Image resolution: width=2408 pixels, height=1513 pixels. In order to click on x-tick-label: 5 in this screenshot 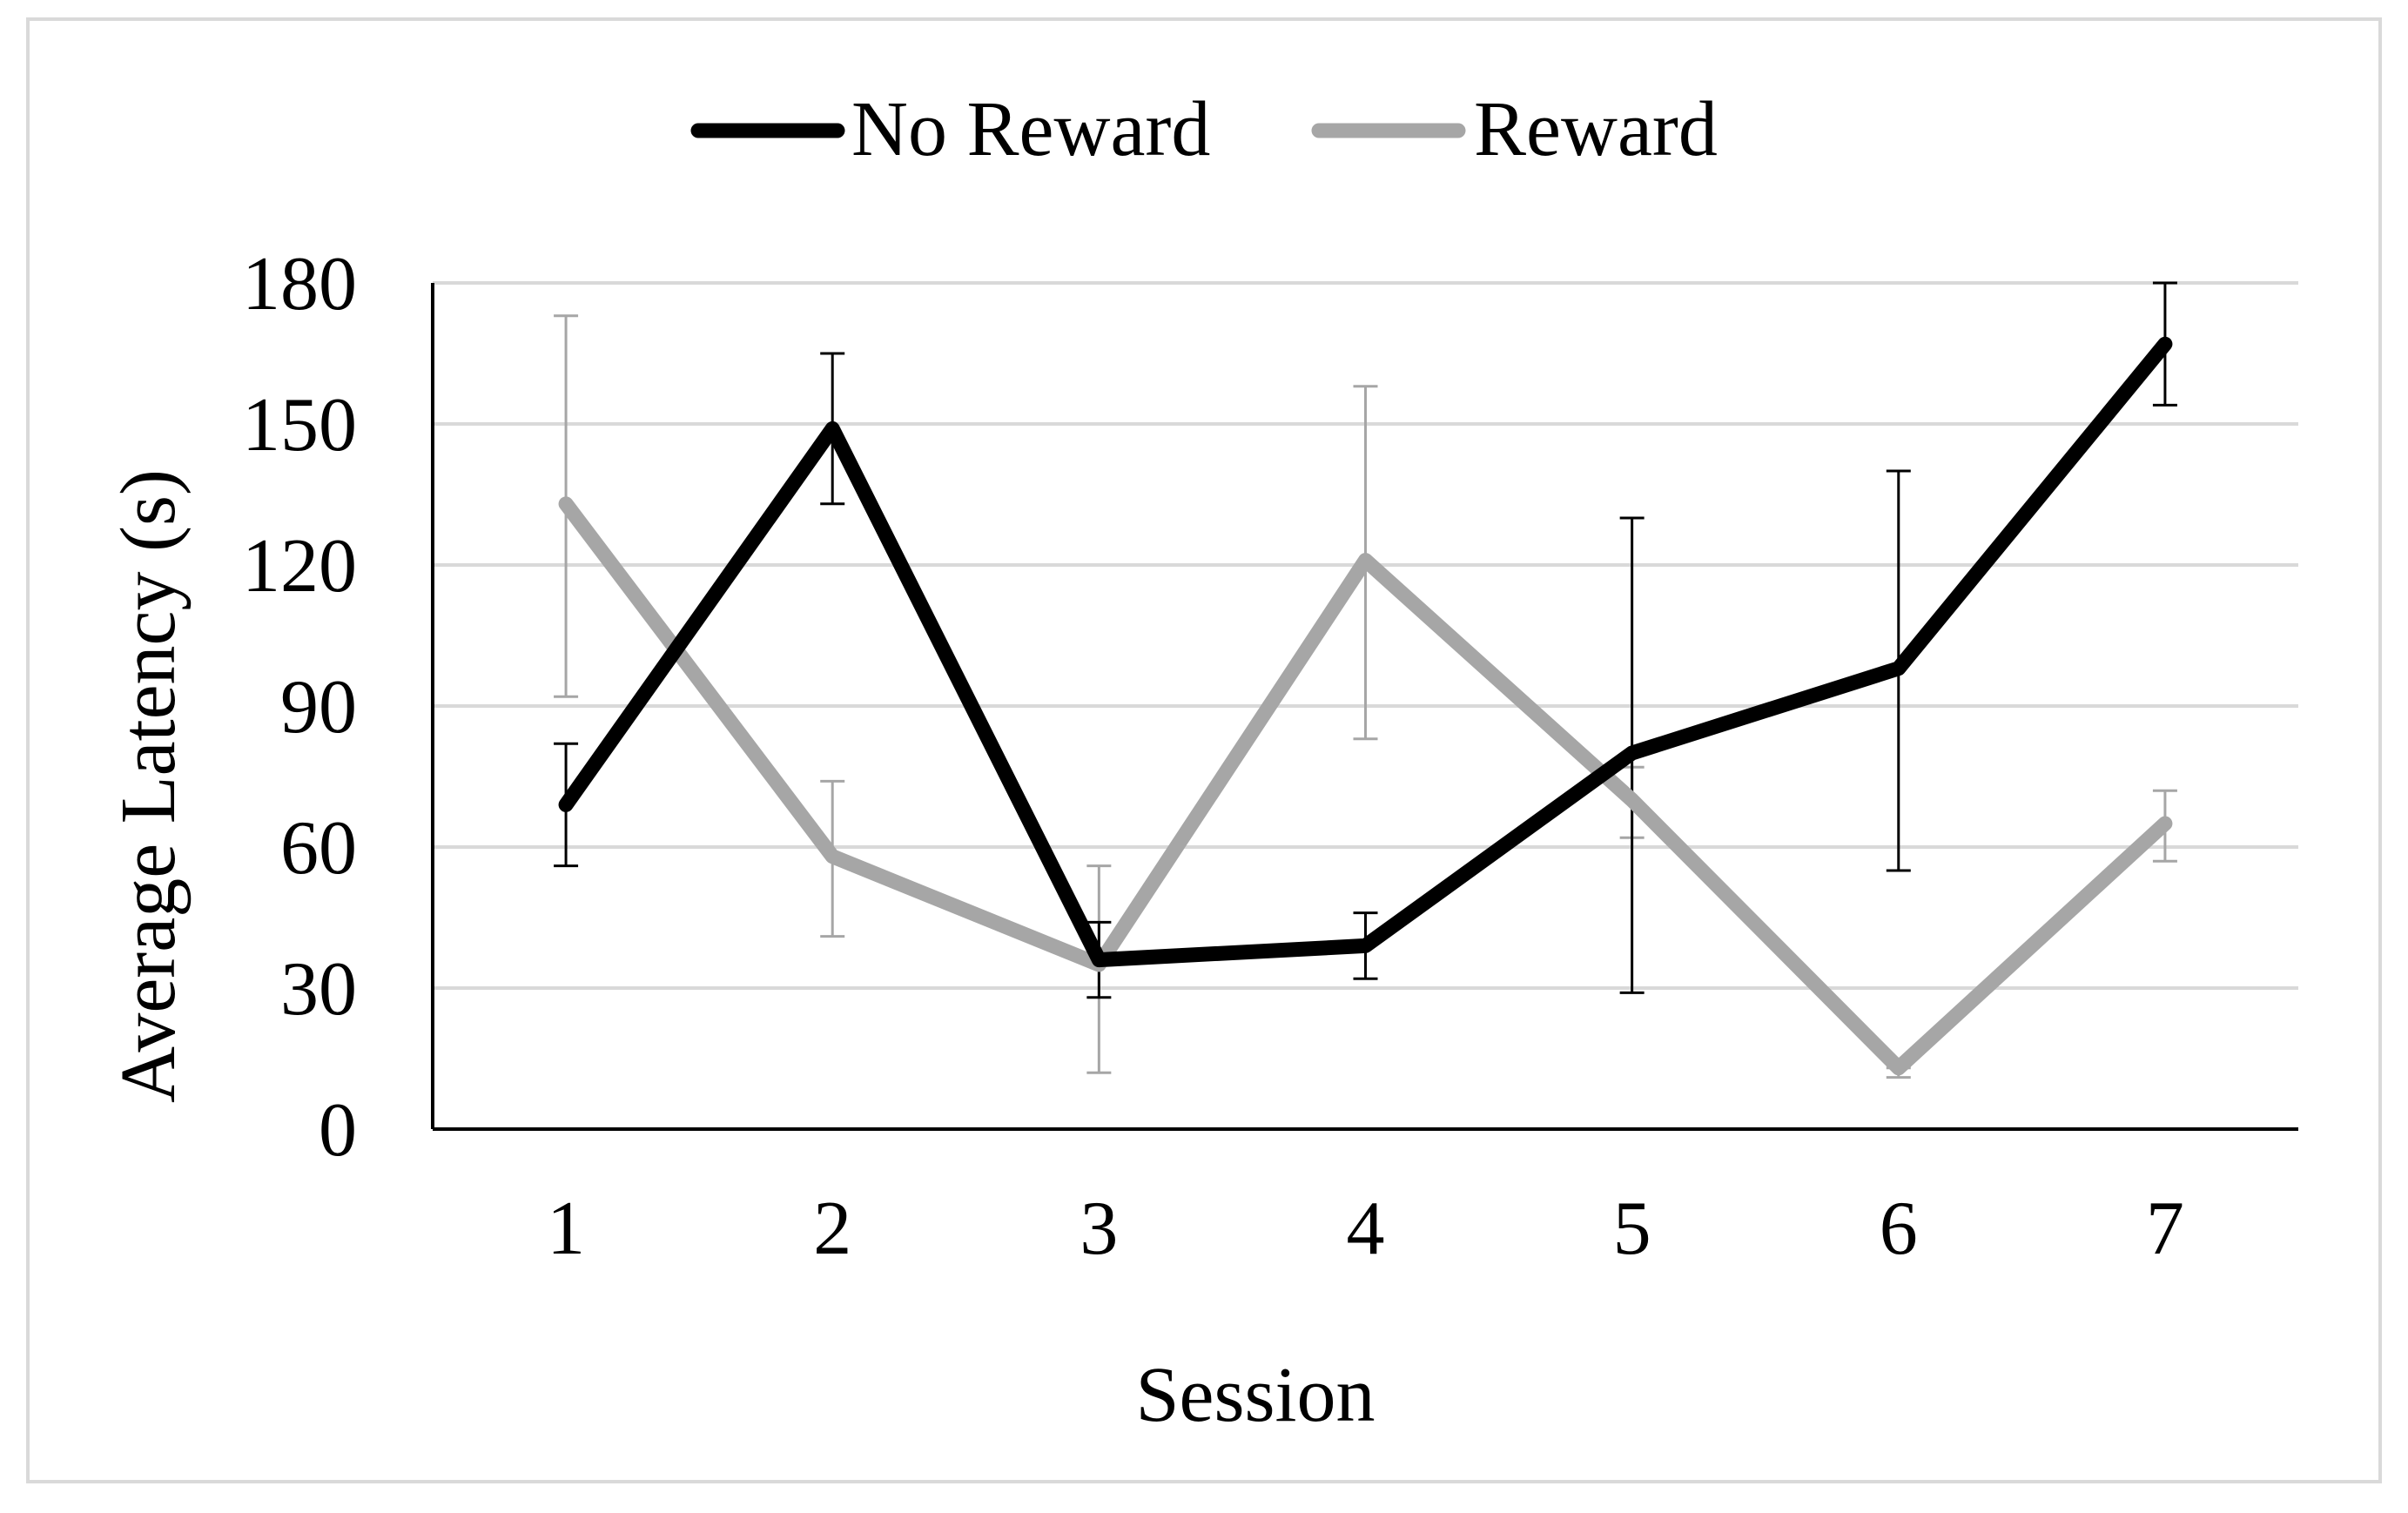, I will do `click(1632, 1229)`.